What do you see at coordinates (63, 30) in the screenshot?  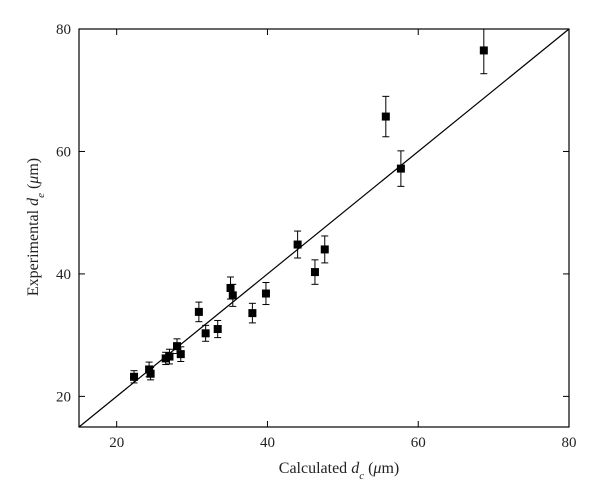 I see `y-tick-label: 80` at bounding box center [63, 30].